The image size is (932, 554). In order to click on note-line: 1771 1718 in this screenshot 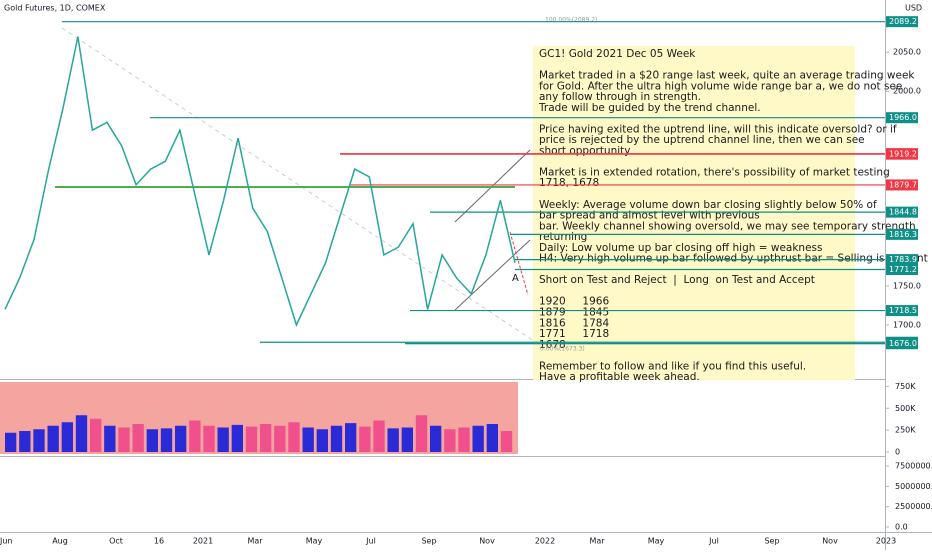, I will do `click(574, 334)`.